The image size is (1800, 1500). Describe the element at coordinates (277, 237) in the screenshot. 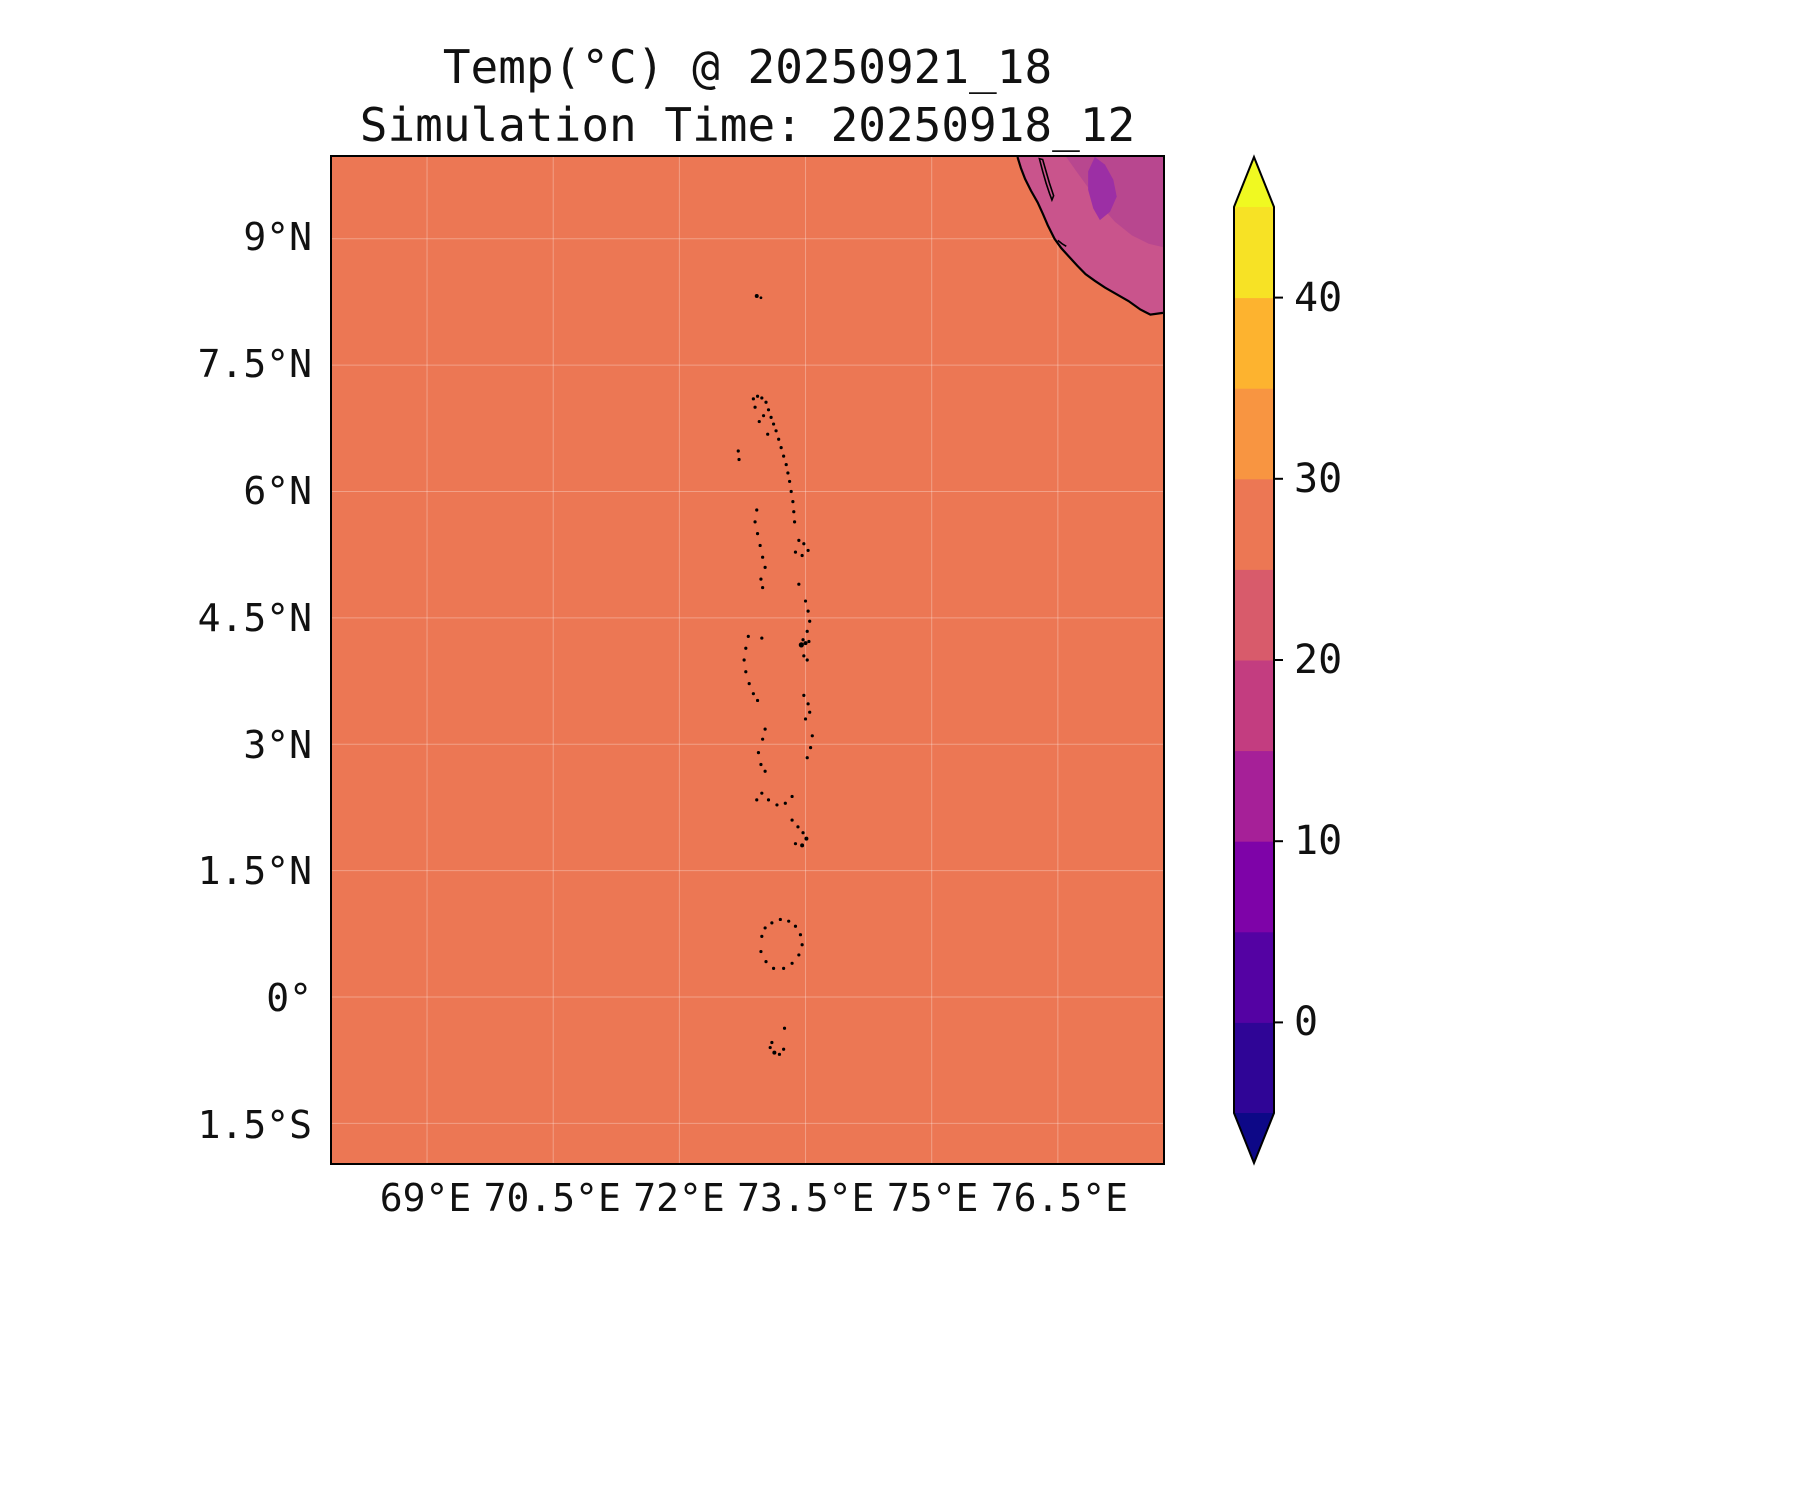

I see `y-tick-label: 9°N` at that location.